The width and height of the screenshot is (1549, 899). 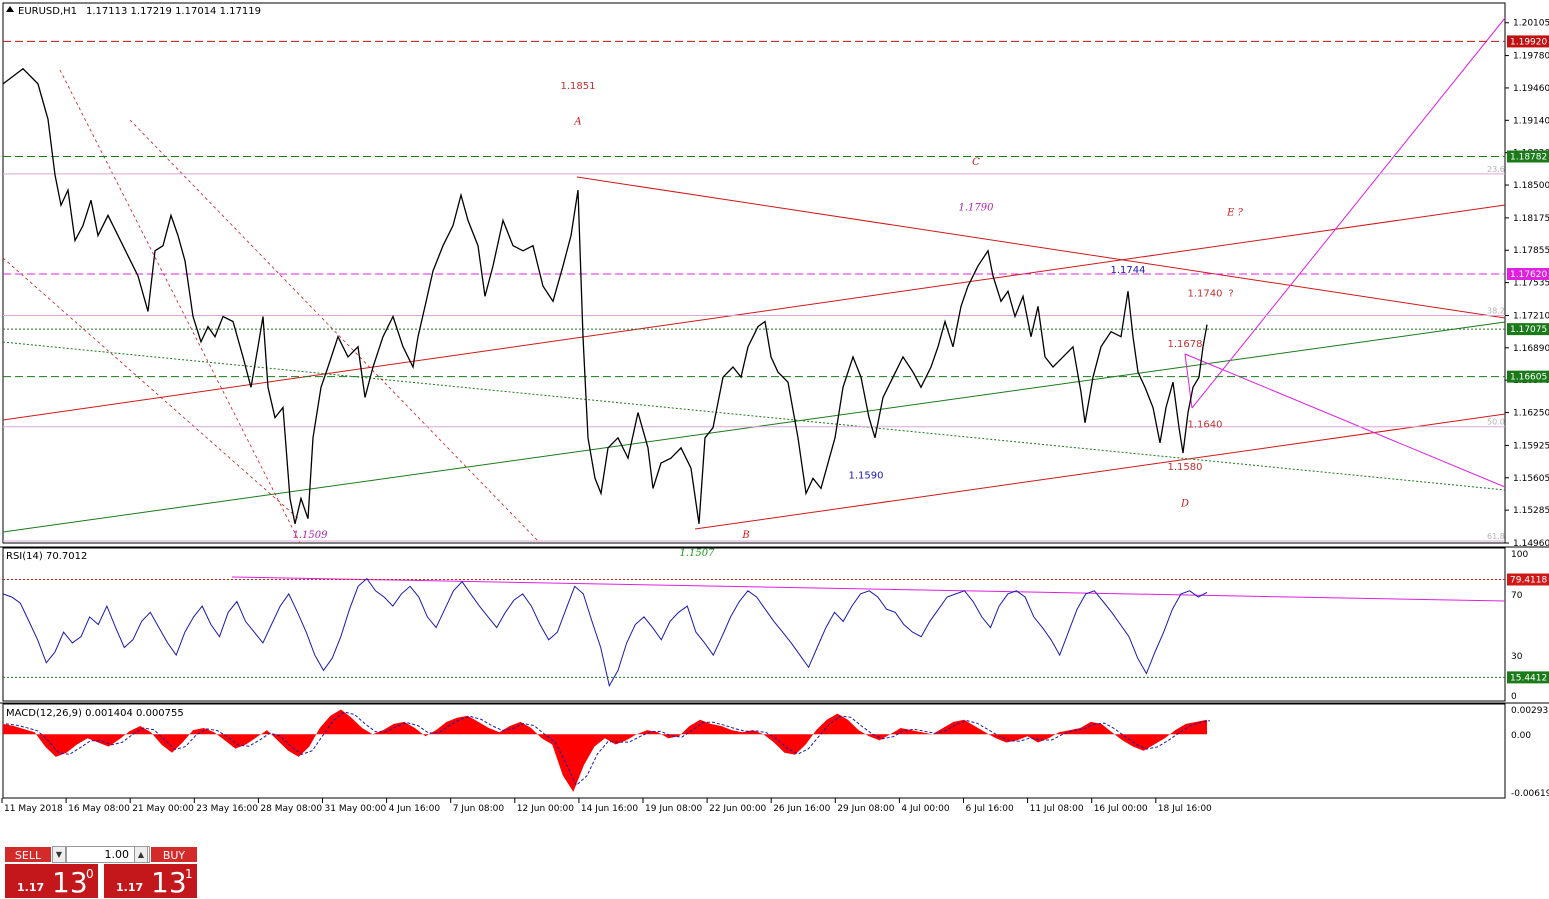 What do you see at coordinates (673, 809) in the screenshot?
I see `time-tick-label: 19 Jun 08:00` at bounding box center [673, 809].